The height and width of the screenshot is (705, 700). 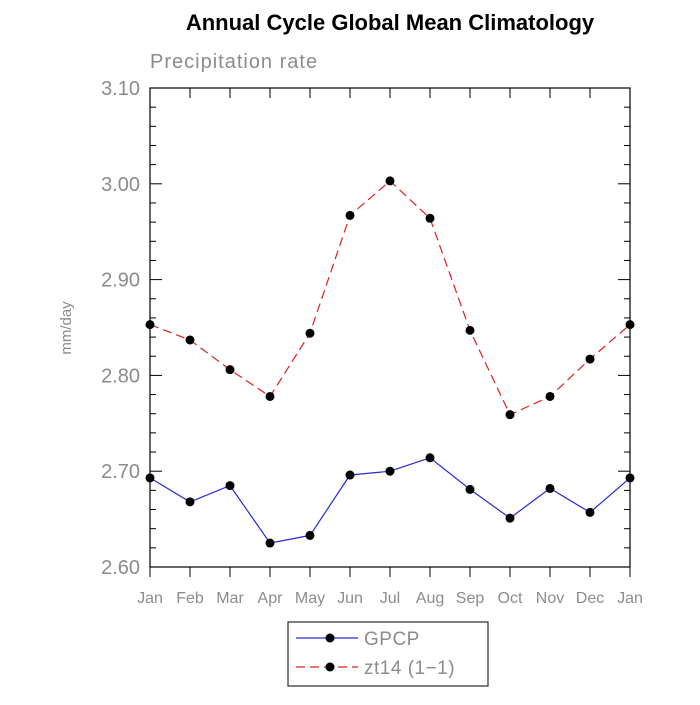 What do you see at coordinates (470, 598) in the screenshot?
I see `x-tick-label: Sep` at bounding box center [470, 598].